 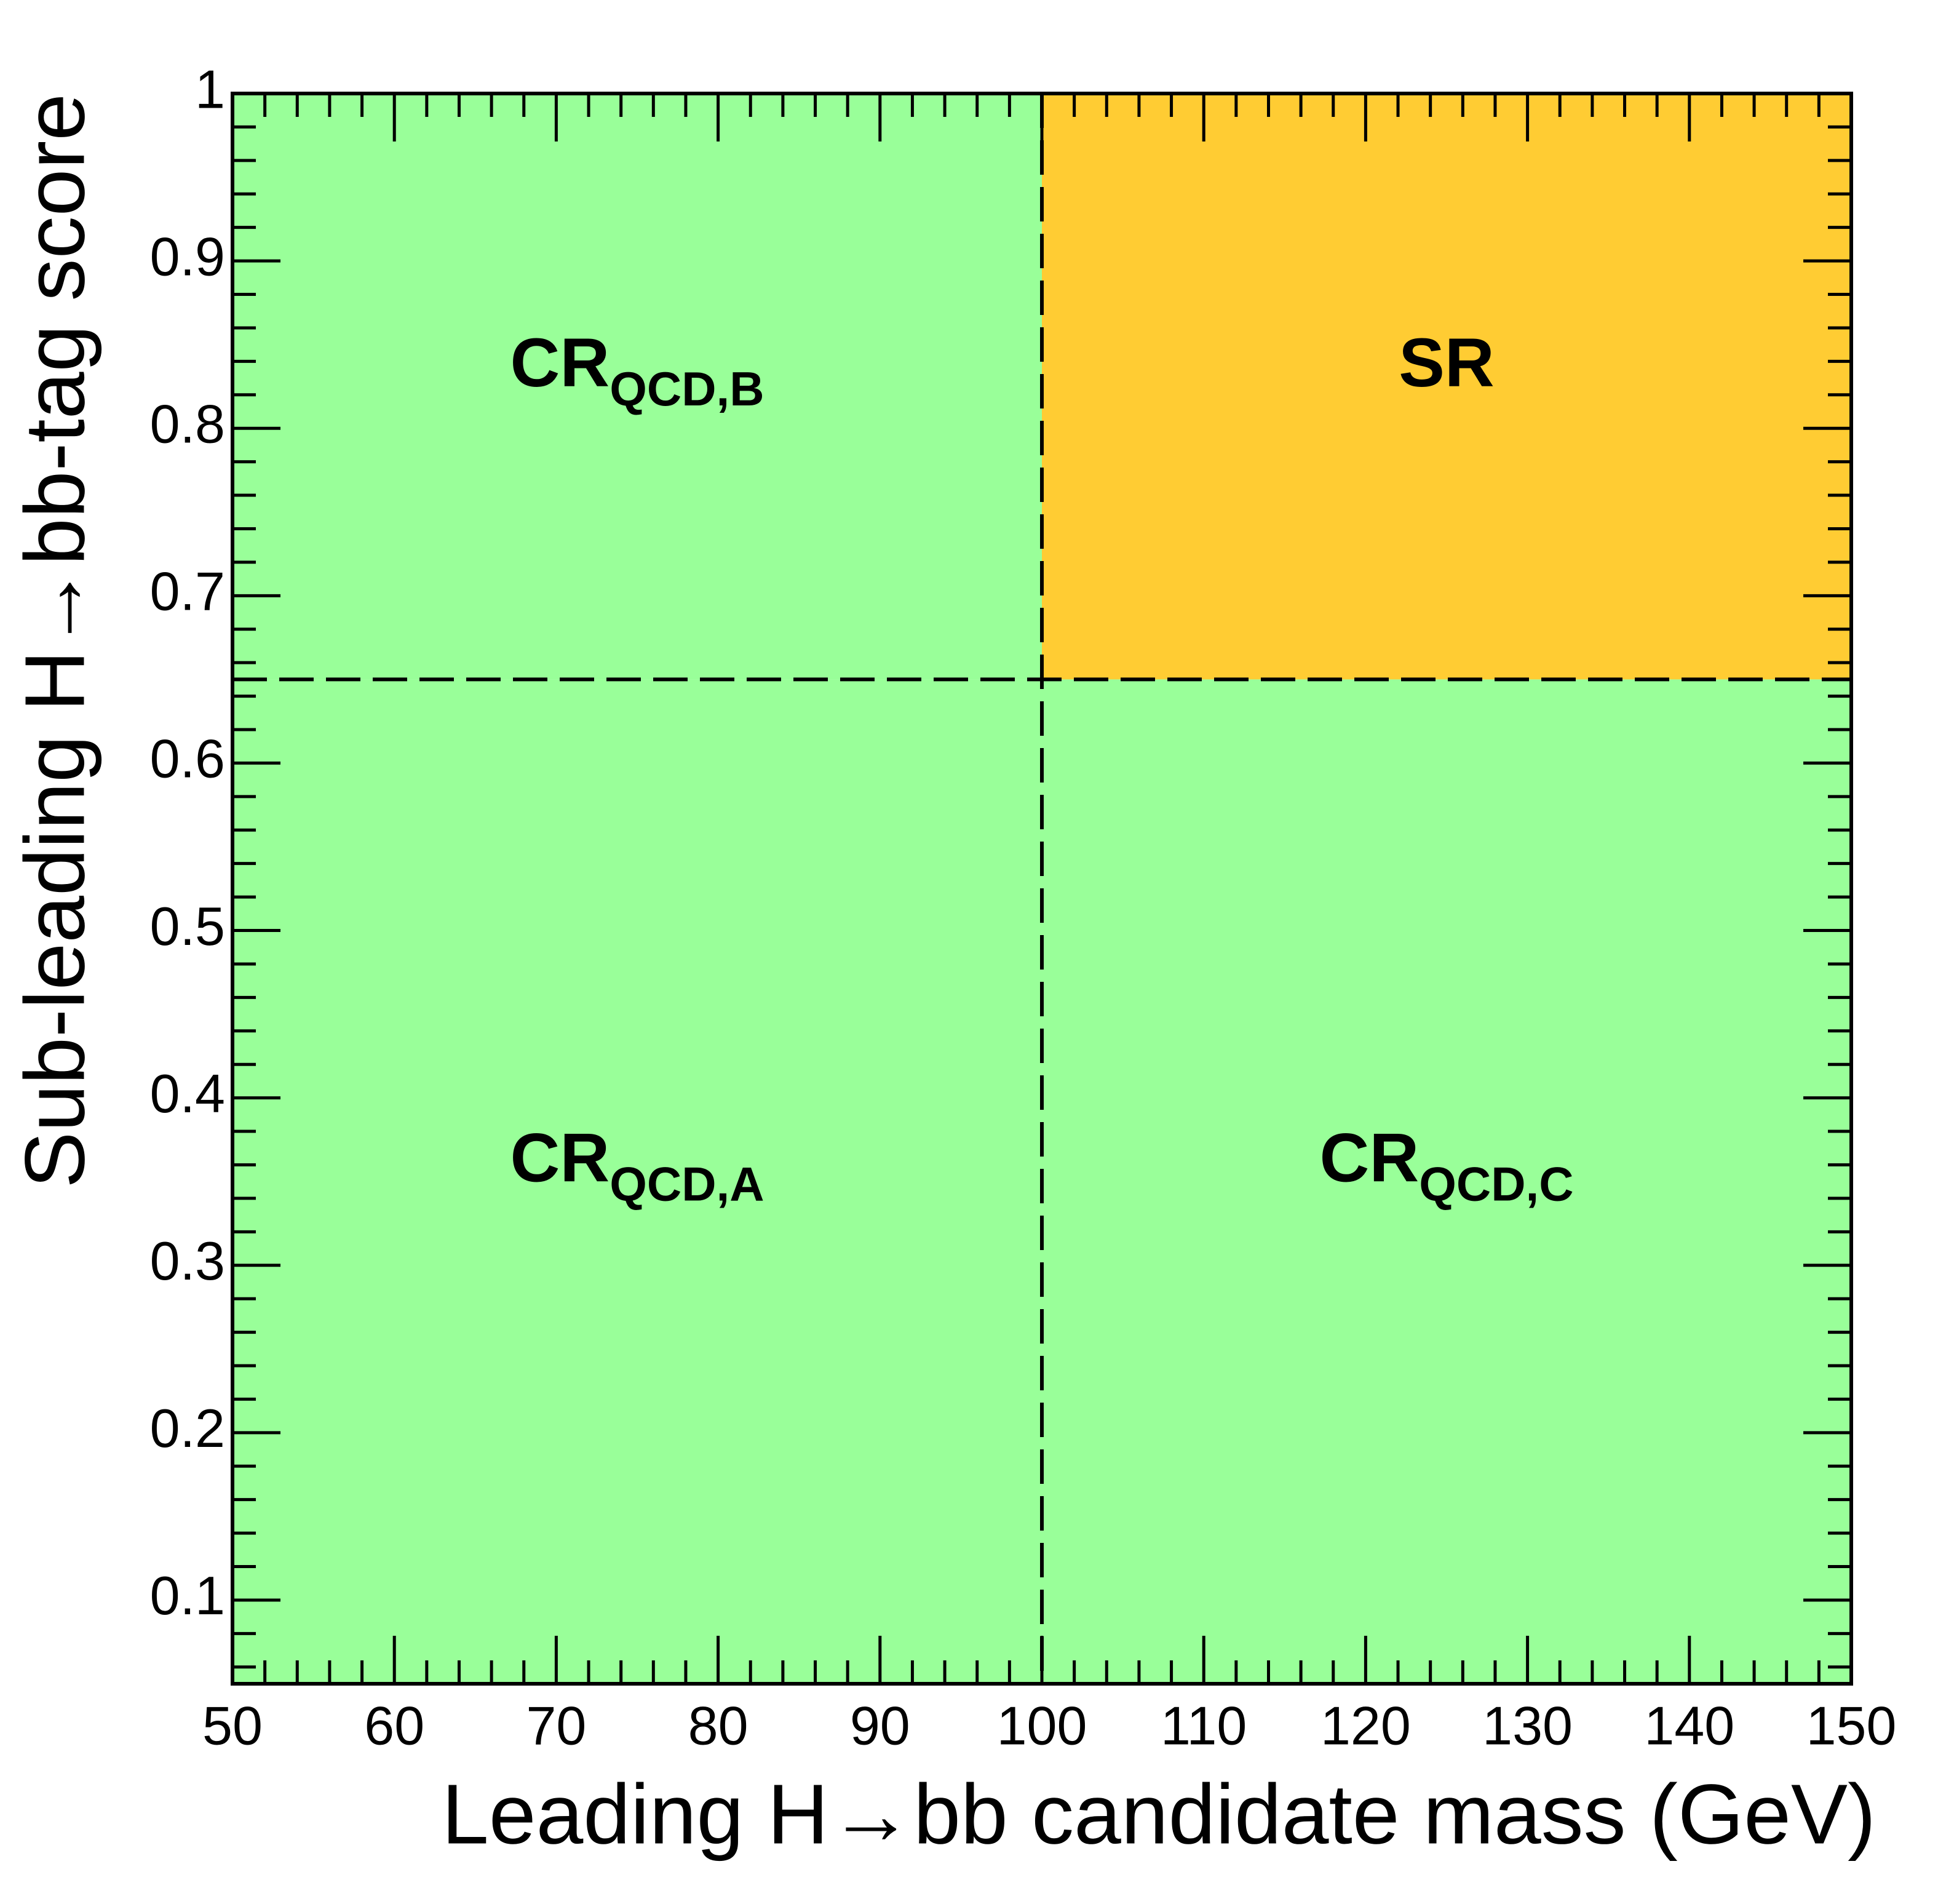 What do you see at coordinates (718, 1726) in the screenshot?
I see `x-tick-label: 80` at bounding box center [718, 1726].